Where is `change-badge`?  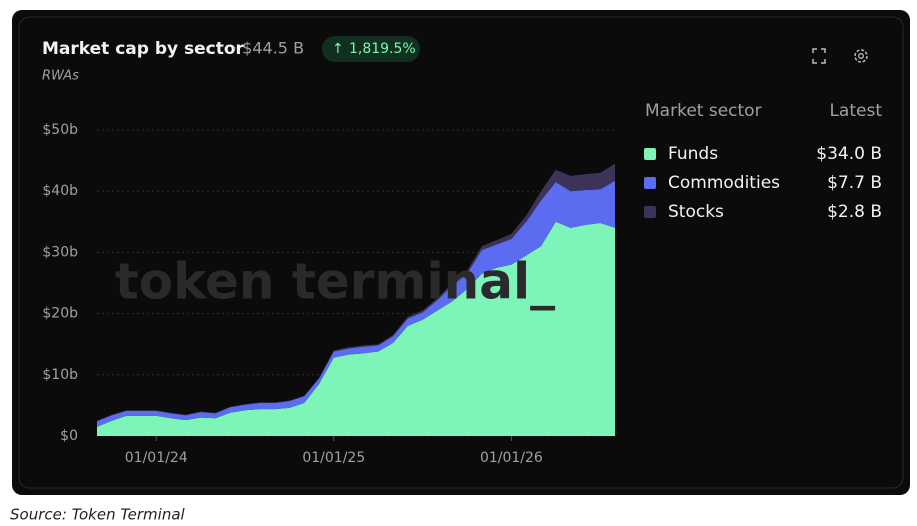
change-badge is located at coordinates (371, 49).